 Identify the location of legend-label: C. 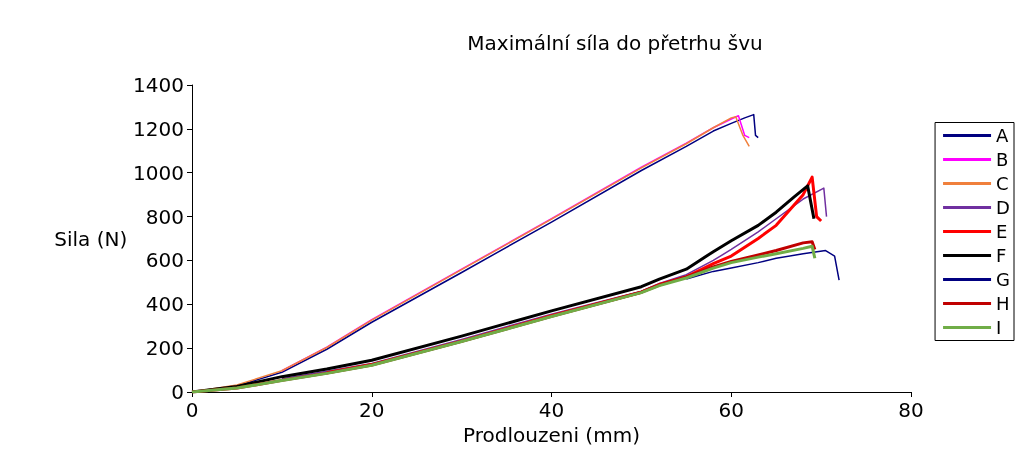
(1002, 183).